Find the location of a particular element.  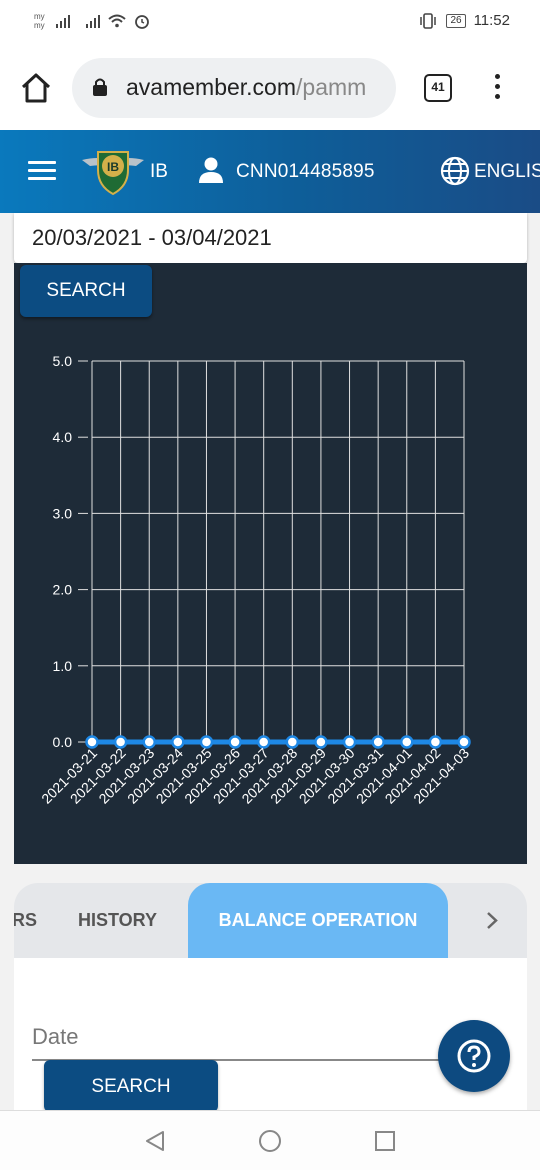

search-button: SEARCH is located at coordinates (86, 291).